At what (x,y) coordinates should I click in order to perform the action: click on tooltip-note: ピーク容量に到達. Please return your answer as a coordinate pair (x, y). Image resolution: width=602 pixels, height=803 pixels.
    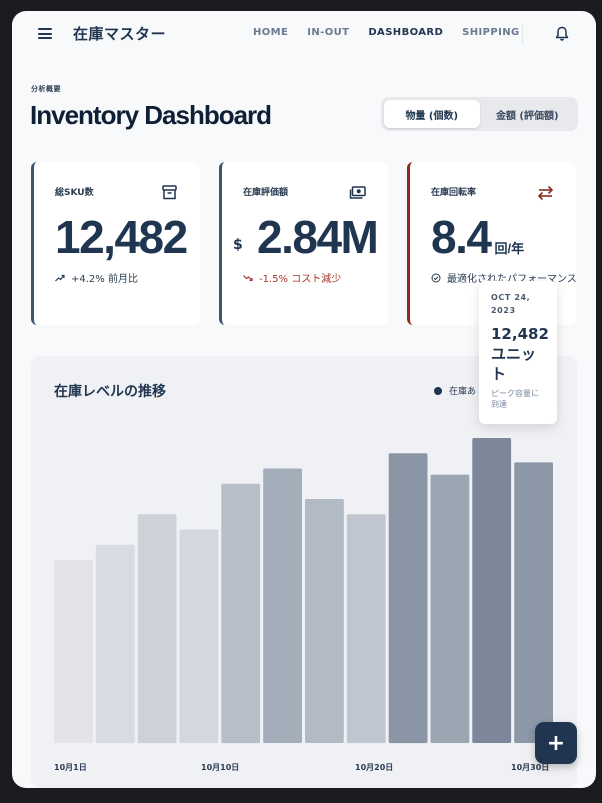
    Looking at the image, I should click on (515, 399).